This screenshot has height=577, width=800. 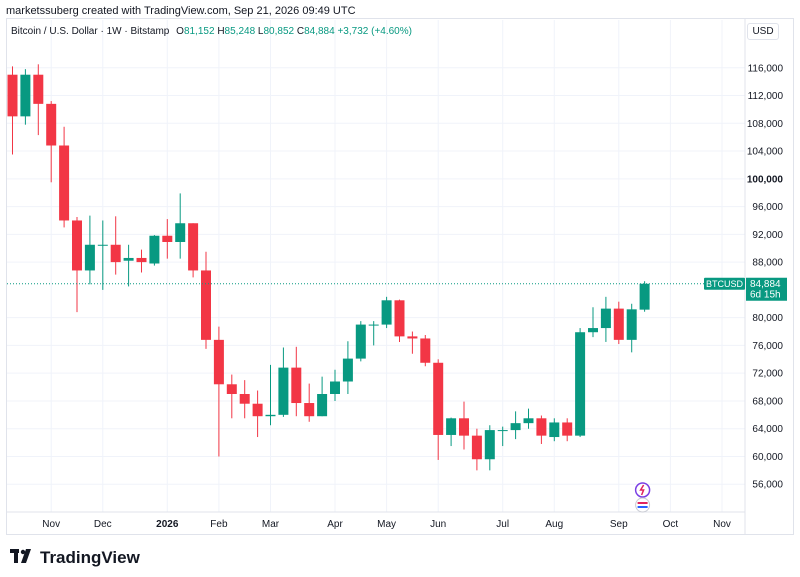 I want to click on high-label: H, so click(x=221, y=31).